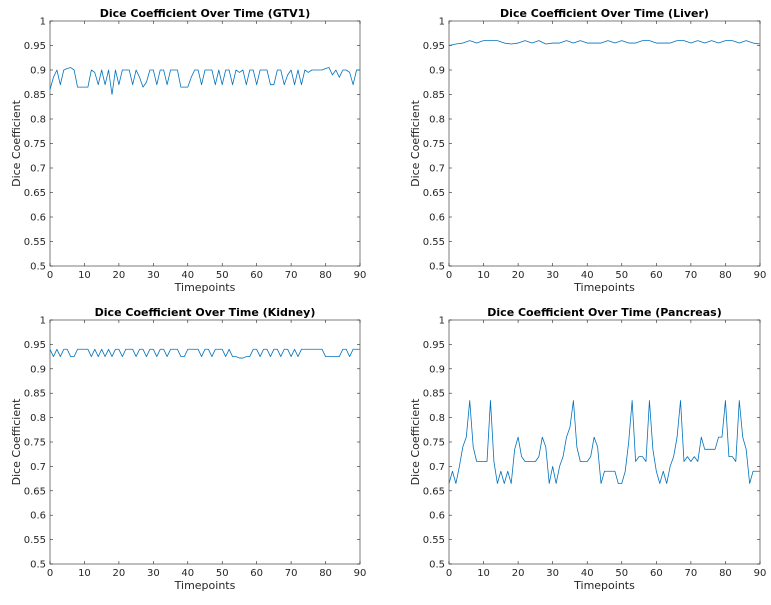  I want to click on series-line-pancreas, so click(604, 442).